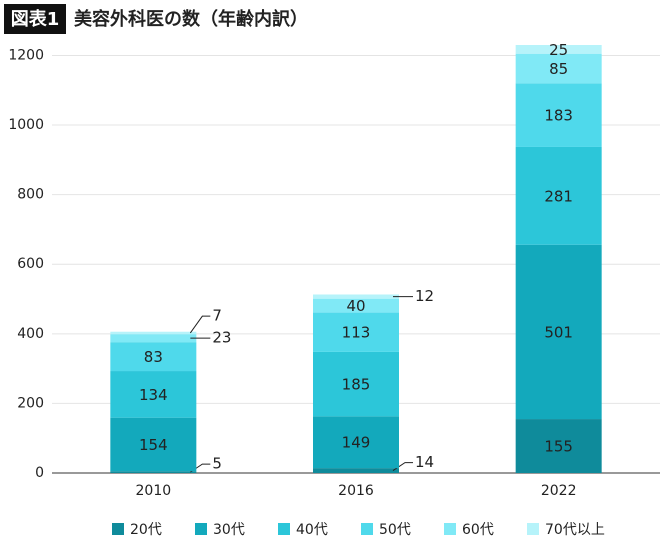  Describe the element at coordinates (30, 264) in the screenshot. I see `y-tick-label: 600` at that location.